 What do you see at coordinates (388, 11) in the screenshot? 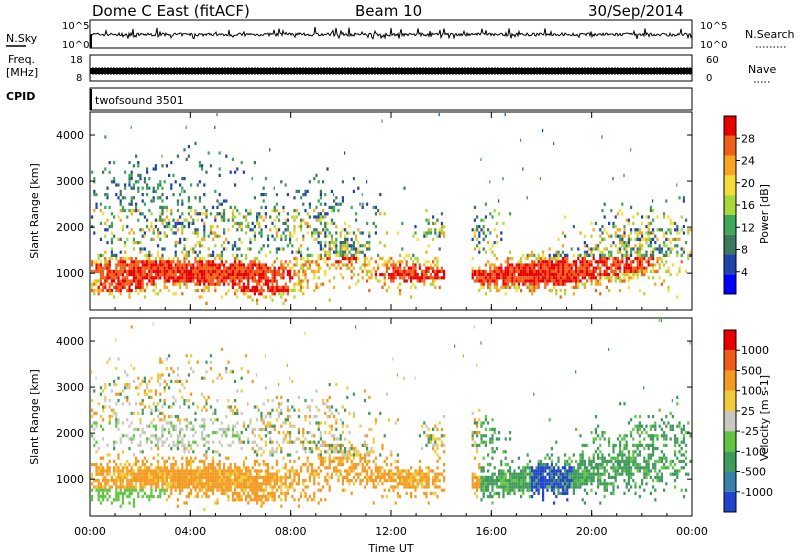
I see `beam-title: Beam 10` at bounding box center [388, 11].